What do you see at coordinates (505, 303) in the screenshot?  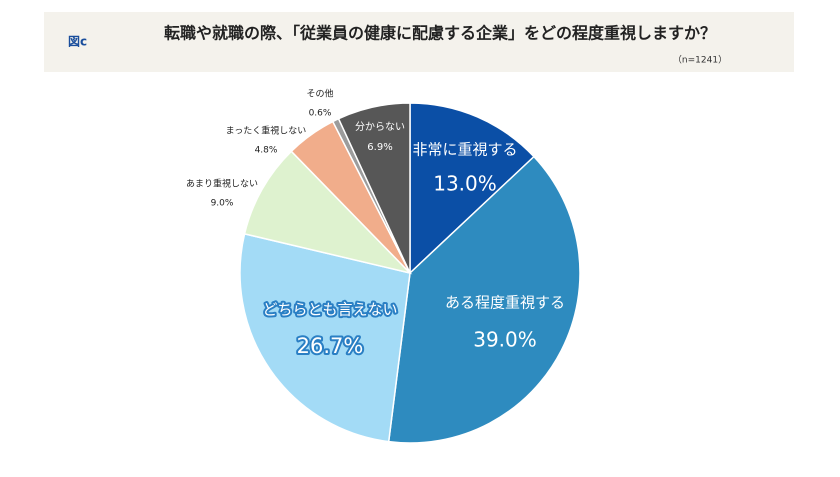 I see `slice-label: ある程度重視する` at bounding box center [505, 303].